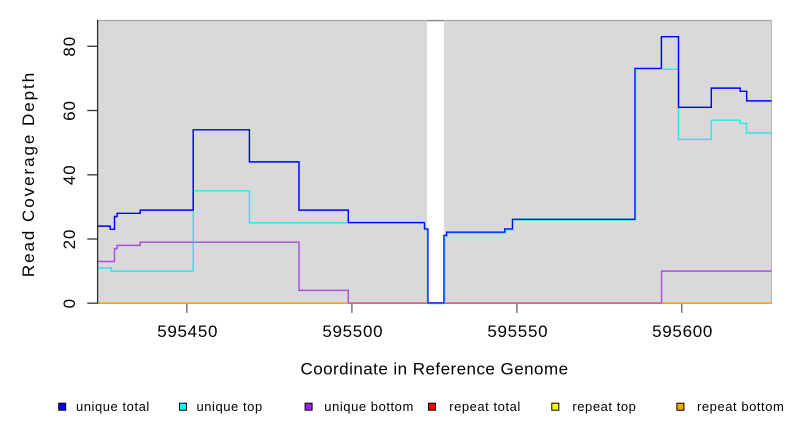  What do you see at coordinates (28, 174) in the screenshot?
I see `svg-text: Read Coverage Depth` at bounding box center [28, 174].